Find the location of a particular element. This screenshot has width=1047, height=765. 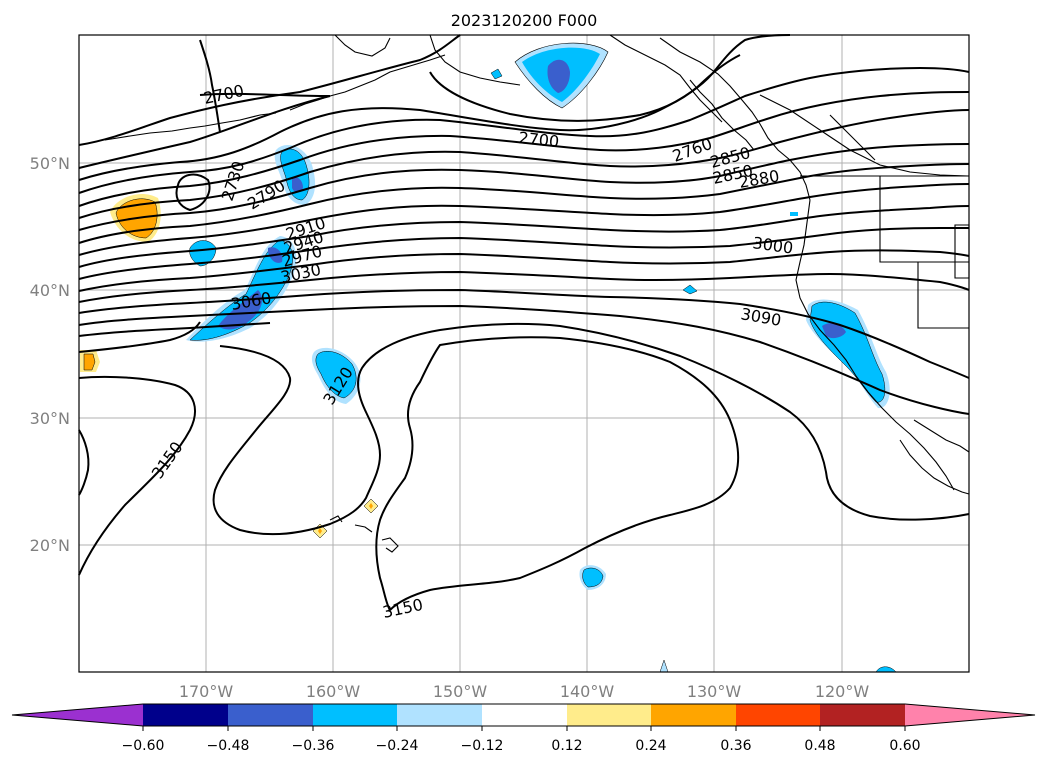

colorbar-tick-label: −0.60 is located at coordinates (143, 746).